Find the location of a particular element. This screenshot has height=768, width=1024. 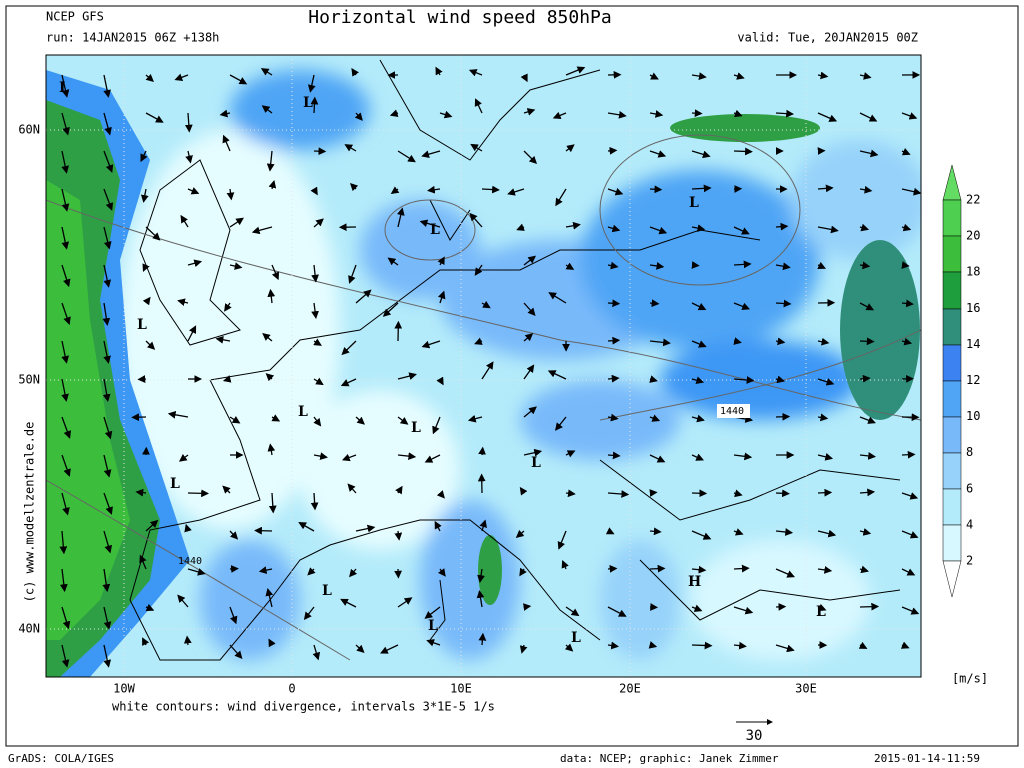

contour-label: 1440 is located at coordinates (190, 561).